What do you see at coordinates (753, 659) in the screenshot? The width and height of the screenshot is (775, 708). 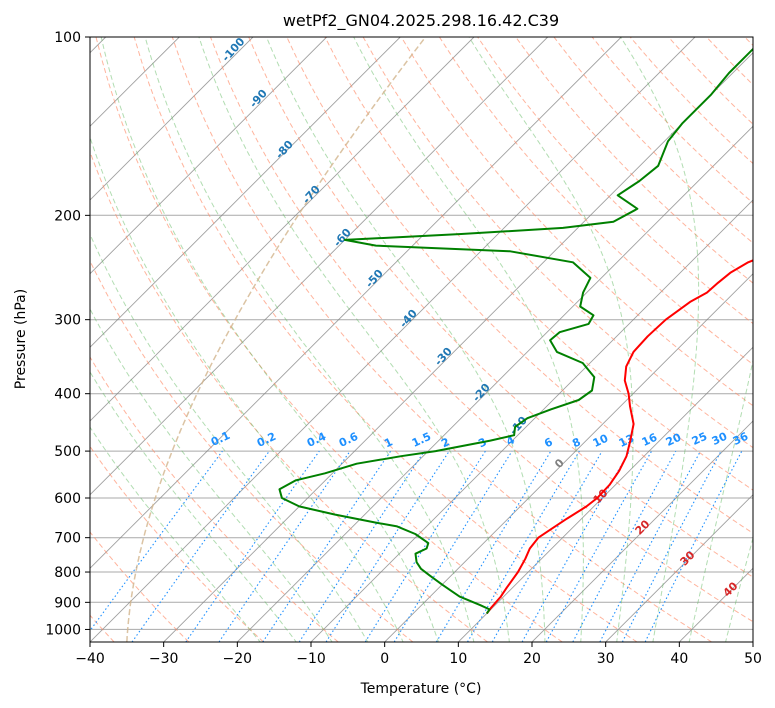 I see `x-tick-label: 50` at bounding box center [753, 659].